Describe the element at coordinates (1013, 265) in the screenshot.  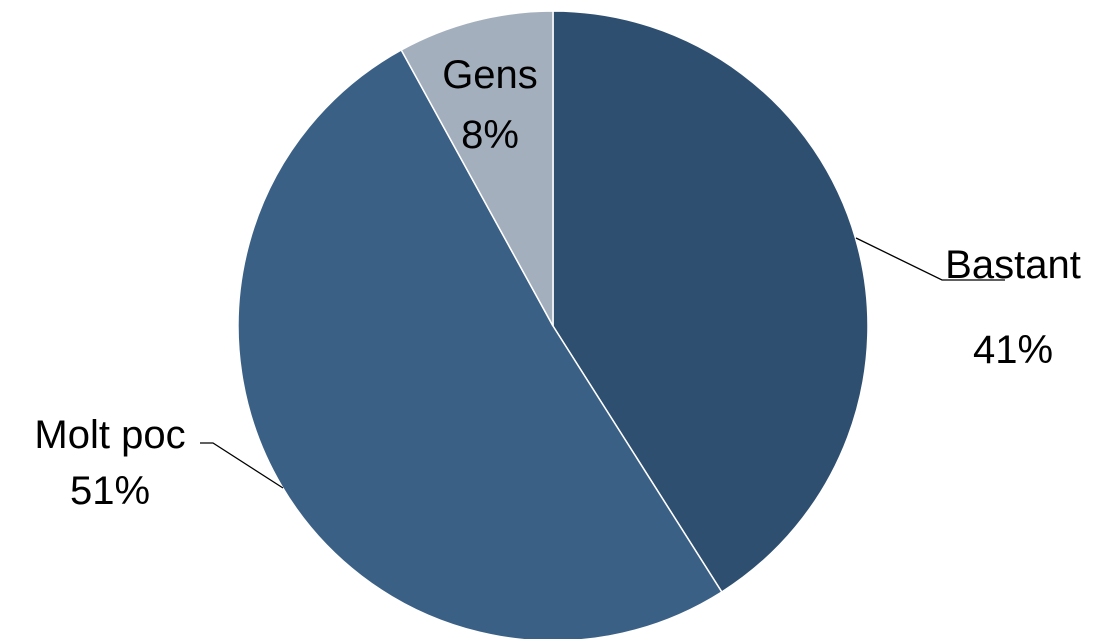
I see `slice-category-label: Bastant` at that location.